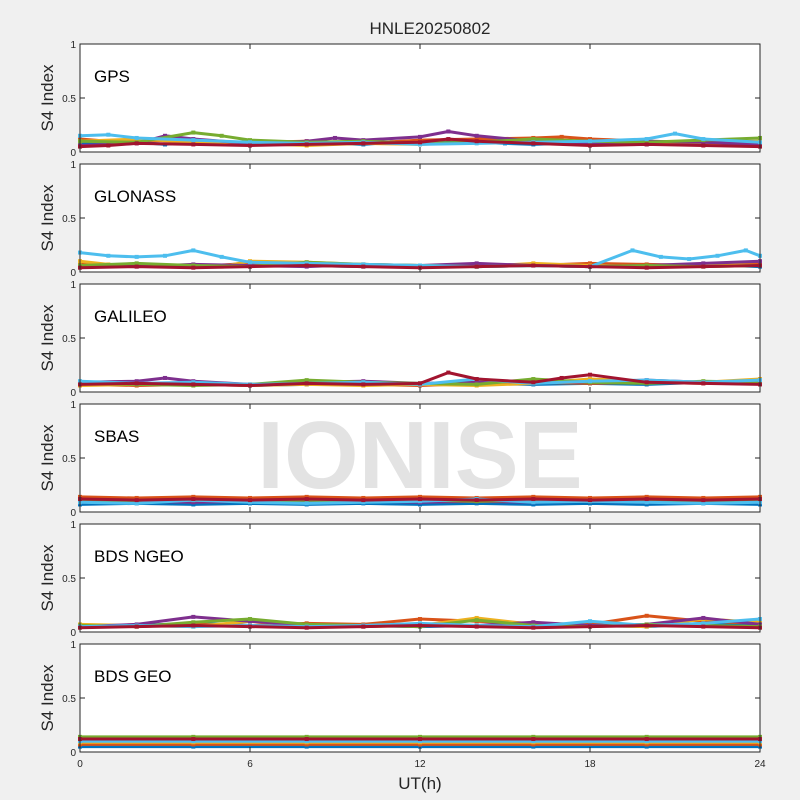 This screenshot has height=800, width=800. I want to click on x-tick-label: 12, so click(420, 764).